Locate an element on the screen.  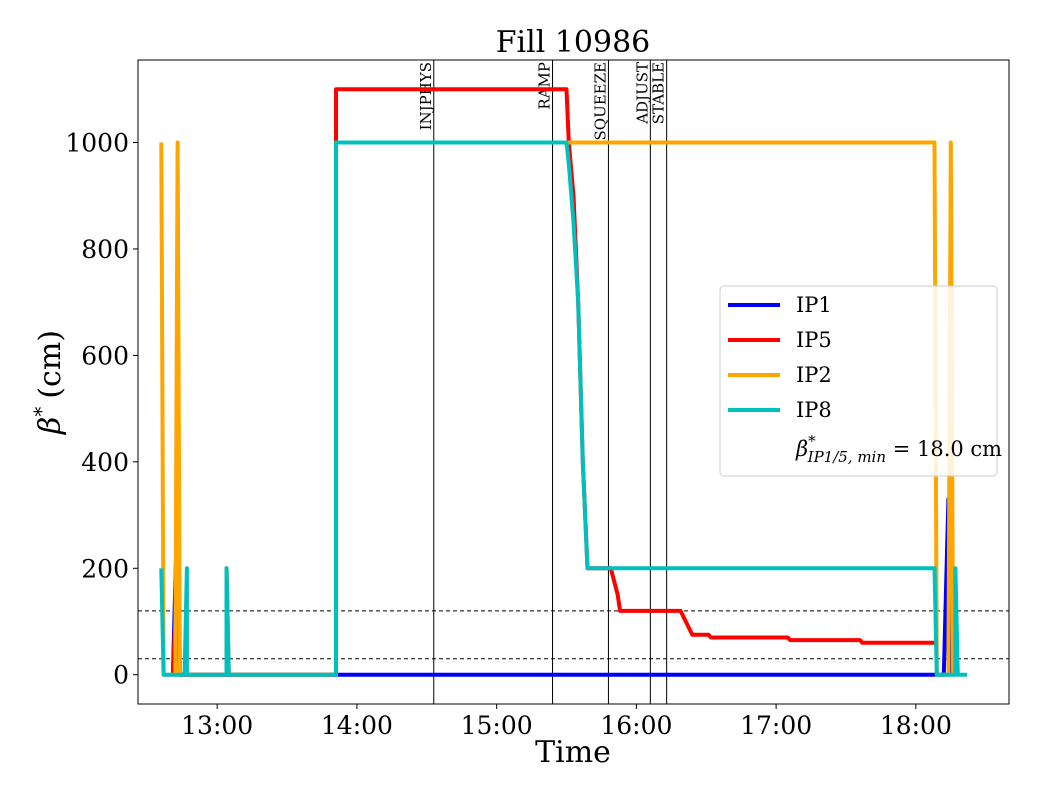
x-tick-label: 18:00 is located at coordinates (916, 725).